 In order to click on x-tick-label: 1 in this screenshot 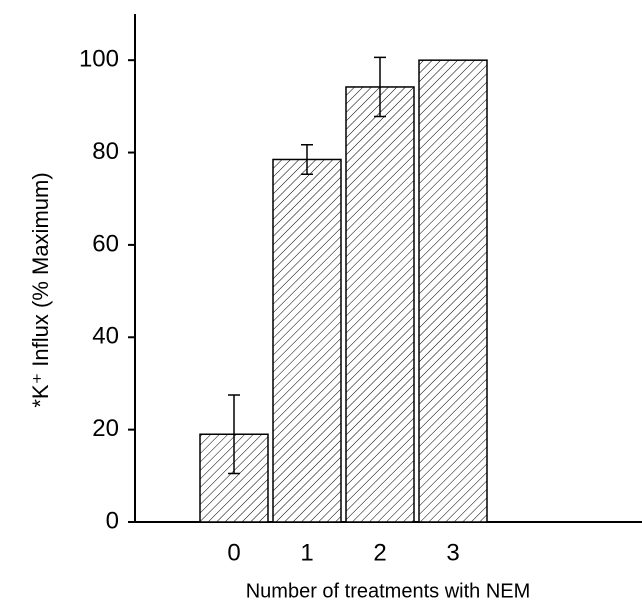, I will do `click(306, 552)`.